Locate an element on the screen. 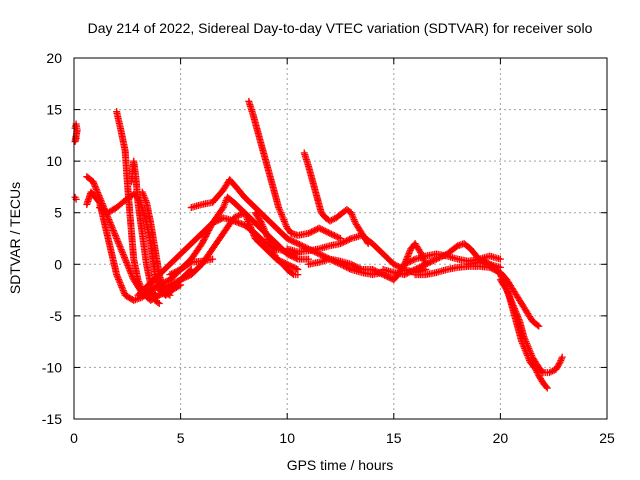 Image resolution: width=640 pixels, height=480 pixels. x-tick-labels: 0 5 10 15 20 25 is located at coordinates (342, 438).